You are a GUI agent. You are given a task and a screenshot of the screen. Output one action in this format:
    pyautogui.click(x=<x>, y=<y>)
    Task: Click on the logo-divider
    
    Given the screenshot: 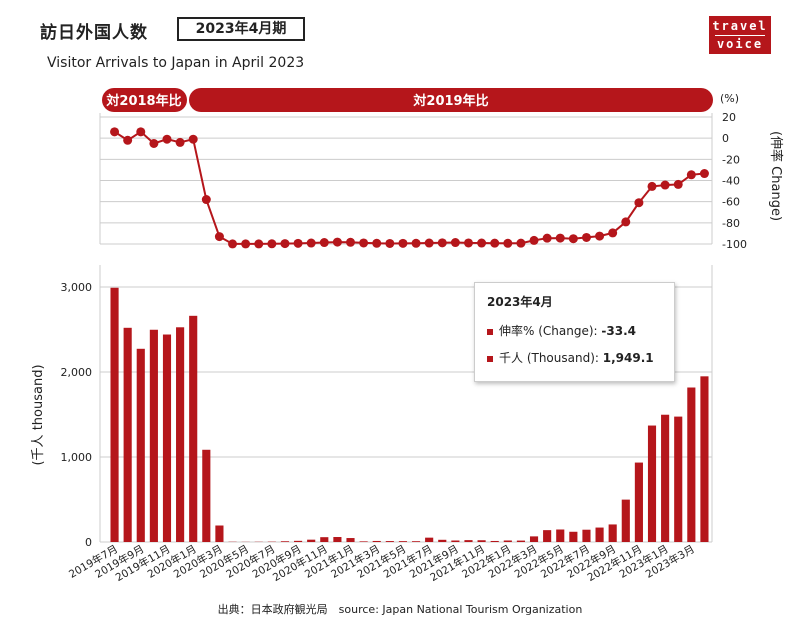 What is the action you would take?
    pyautogui.click(x=740, y=35)
    